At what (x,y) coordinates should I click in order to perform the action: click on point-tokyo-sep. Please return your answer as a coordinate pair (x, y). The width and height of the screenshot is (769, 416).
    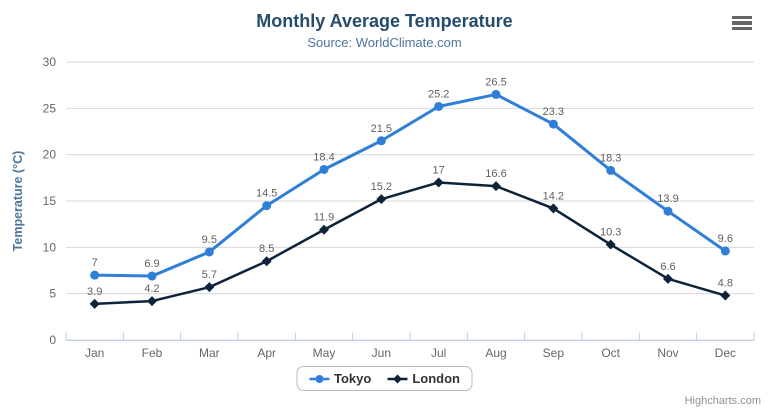
    Looking at the image, I should click on (553, 124).